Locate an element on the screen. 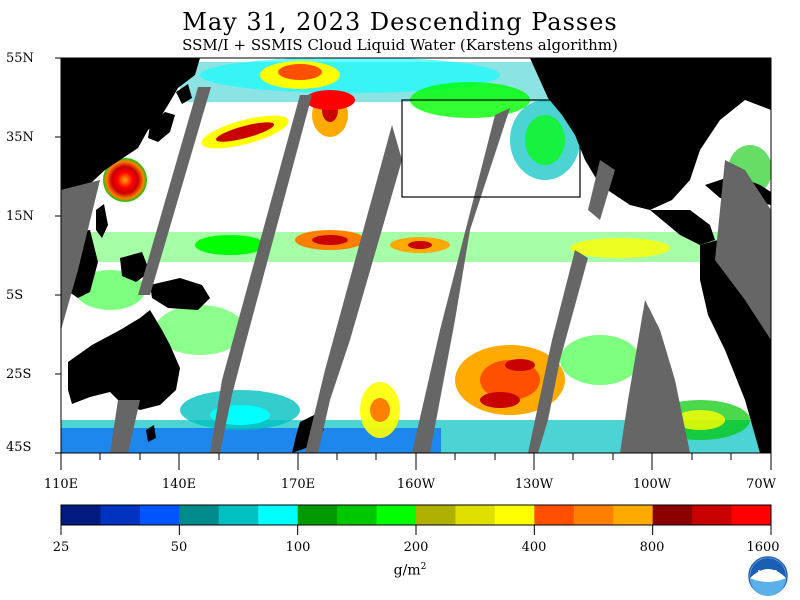  noaa-logo-icon: NOAA is located at coordinates (768, 576).